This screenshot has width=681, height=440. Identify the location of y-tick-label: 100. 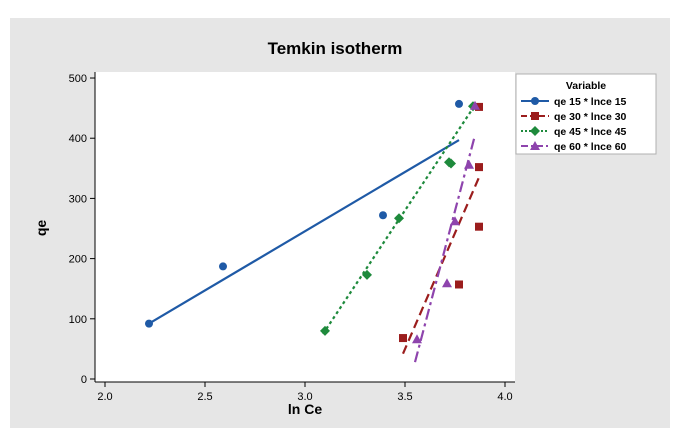
(78, 320).